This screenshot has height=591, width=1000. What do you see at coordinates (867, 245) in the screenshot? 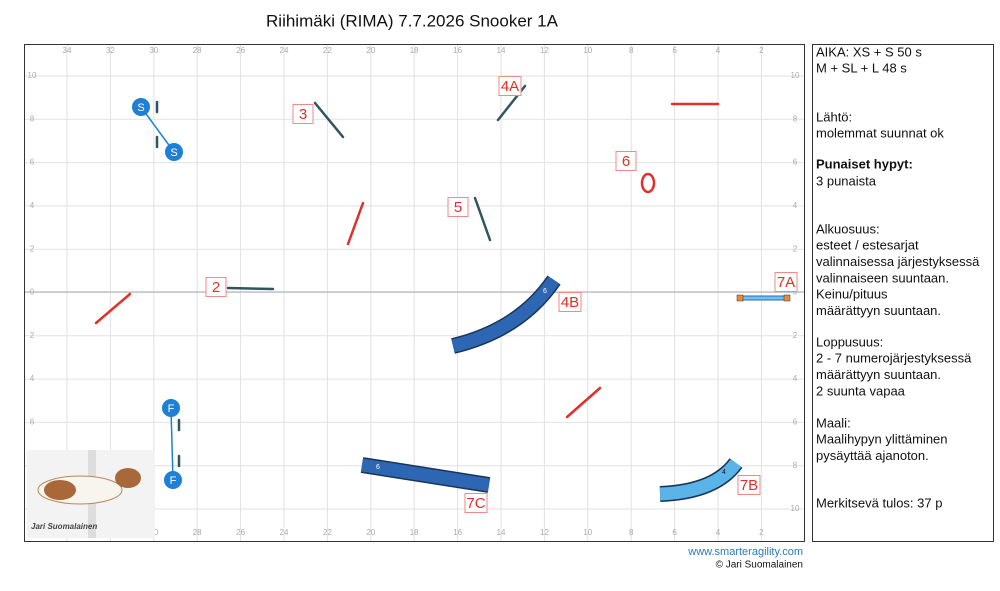
I see `info-line: esteet / estesarjat` at bounding box center [867, 245].